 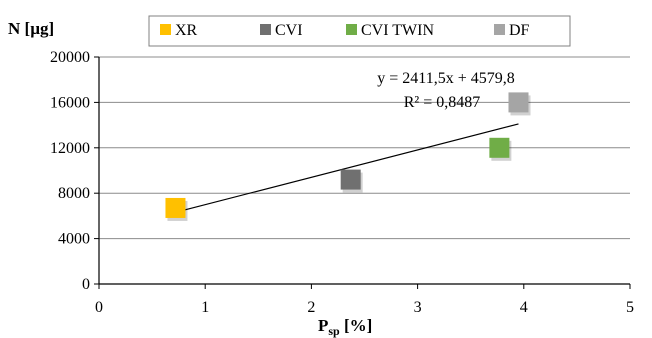 I want to click on legend-marker-cvi-twin, so click(x=351, y=29).